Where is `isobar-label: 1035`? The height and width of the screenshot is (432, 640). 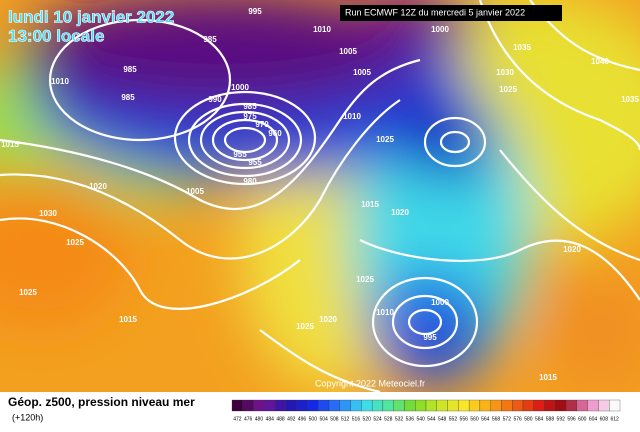
isobar-label: 1035 is located at coordinates (522, 47).